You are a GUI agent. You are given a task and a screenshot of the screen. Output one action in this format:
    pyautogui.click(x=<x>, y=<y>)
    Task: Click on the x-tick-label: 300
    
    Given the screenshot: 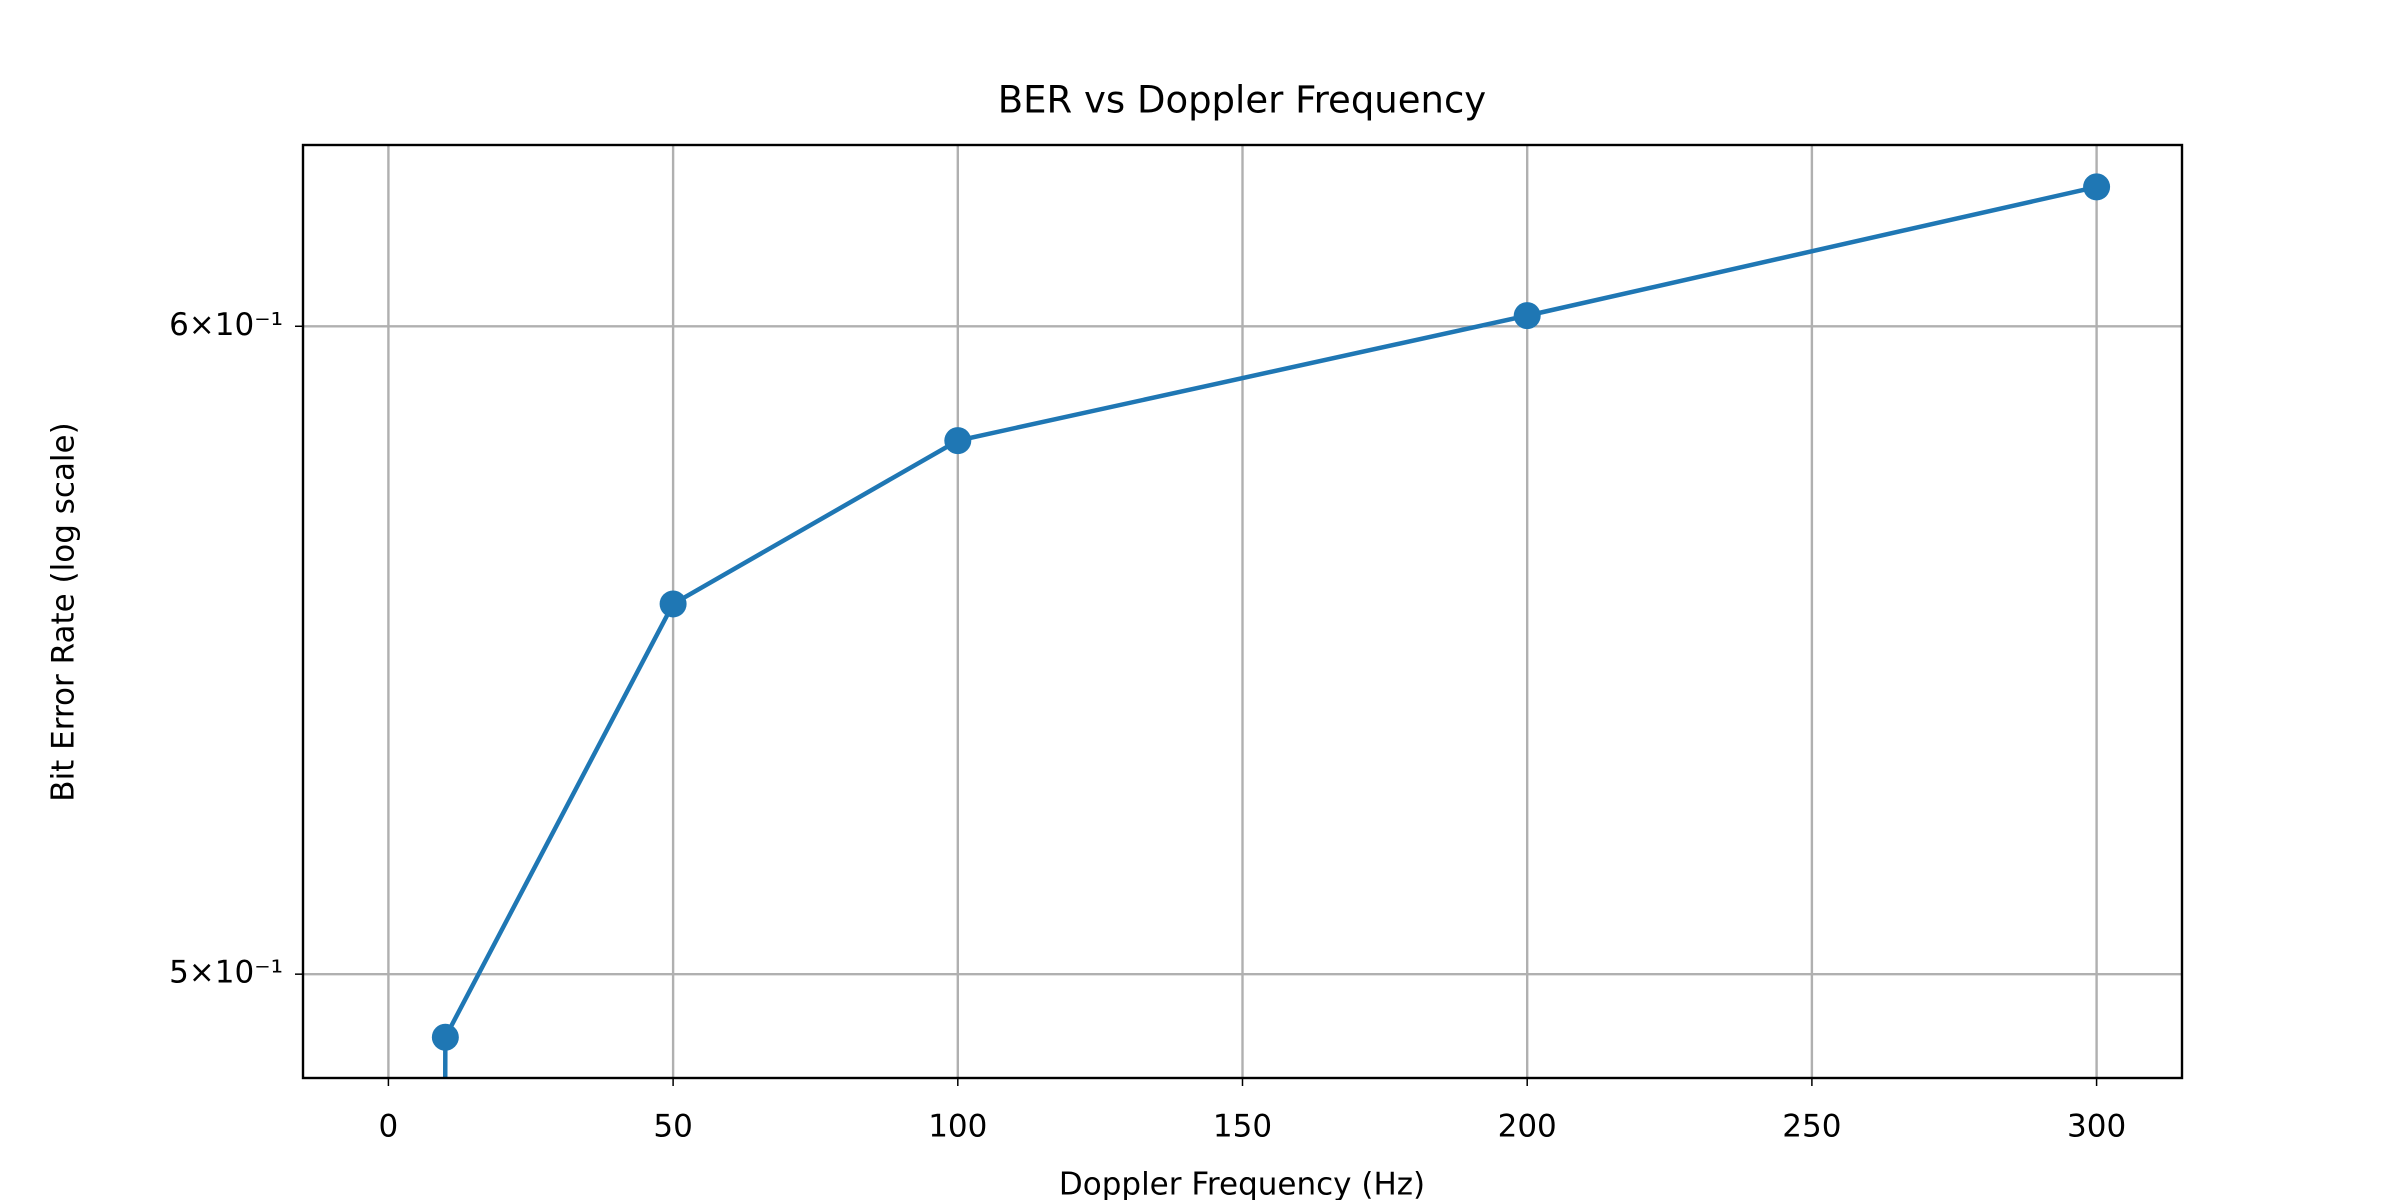 What is the action you would take?
    pyautogui.click(x=2096, y=1127)
    